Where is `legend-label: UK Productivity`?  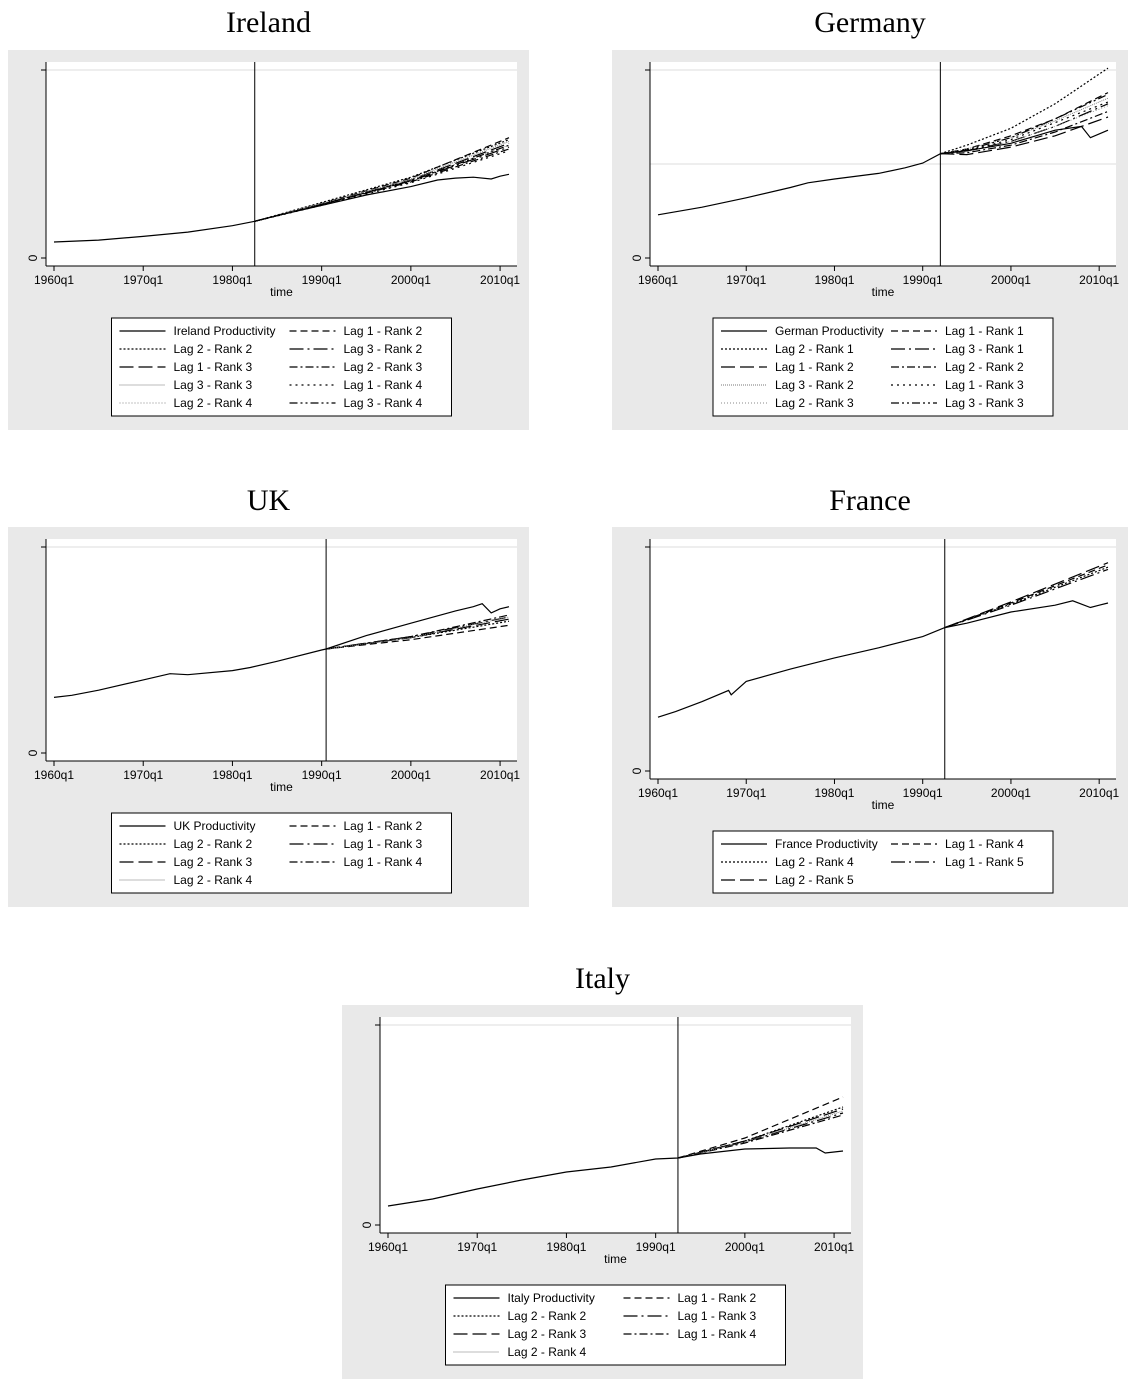
legend-label: UK Productivity is located at coordinates (215, 826).